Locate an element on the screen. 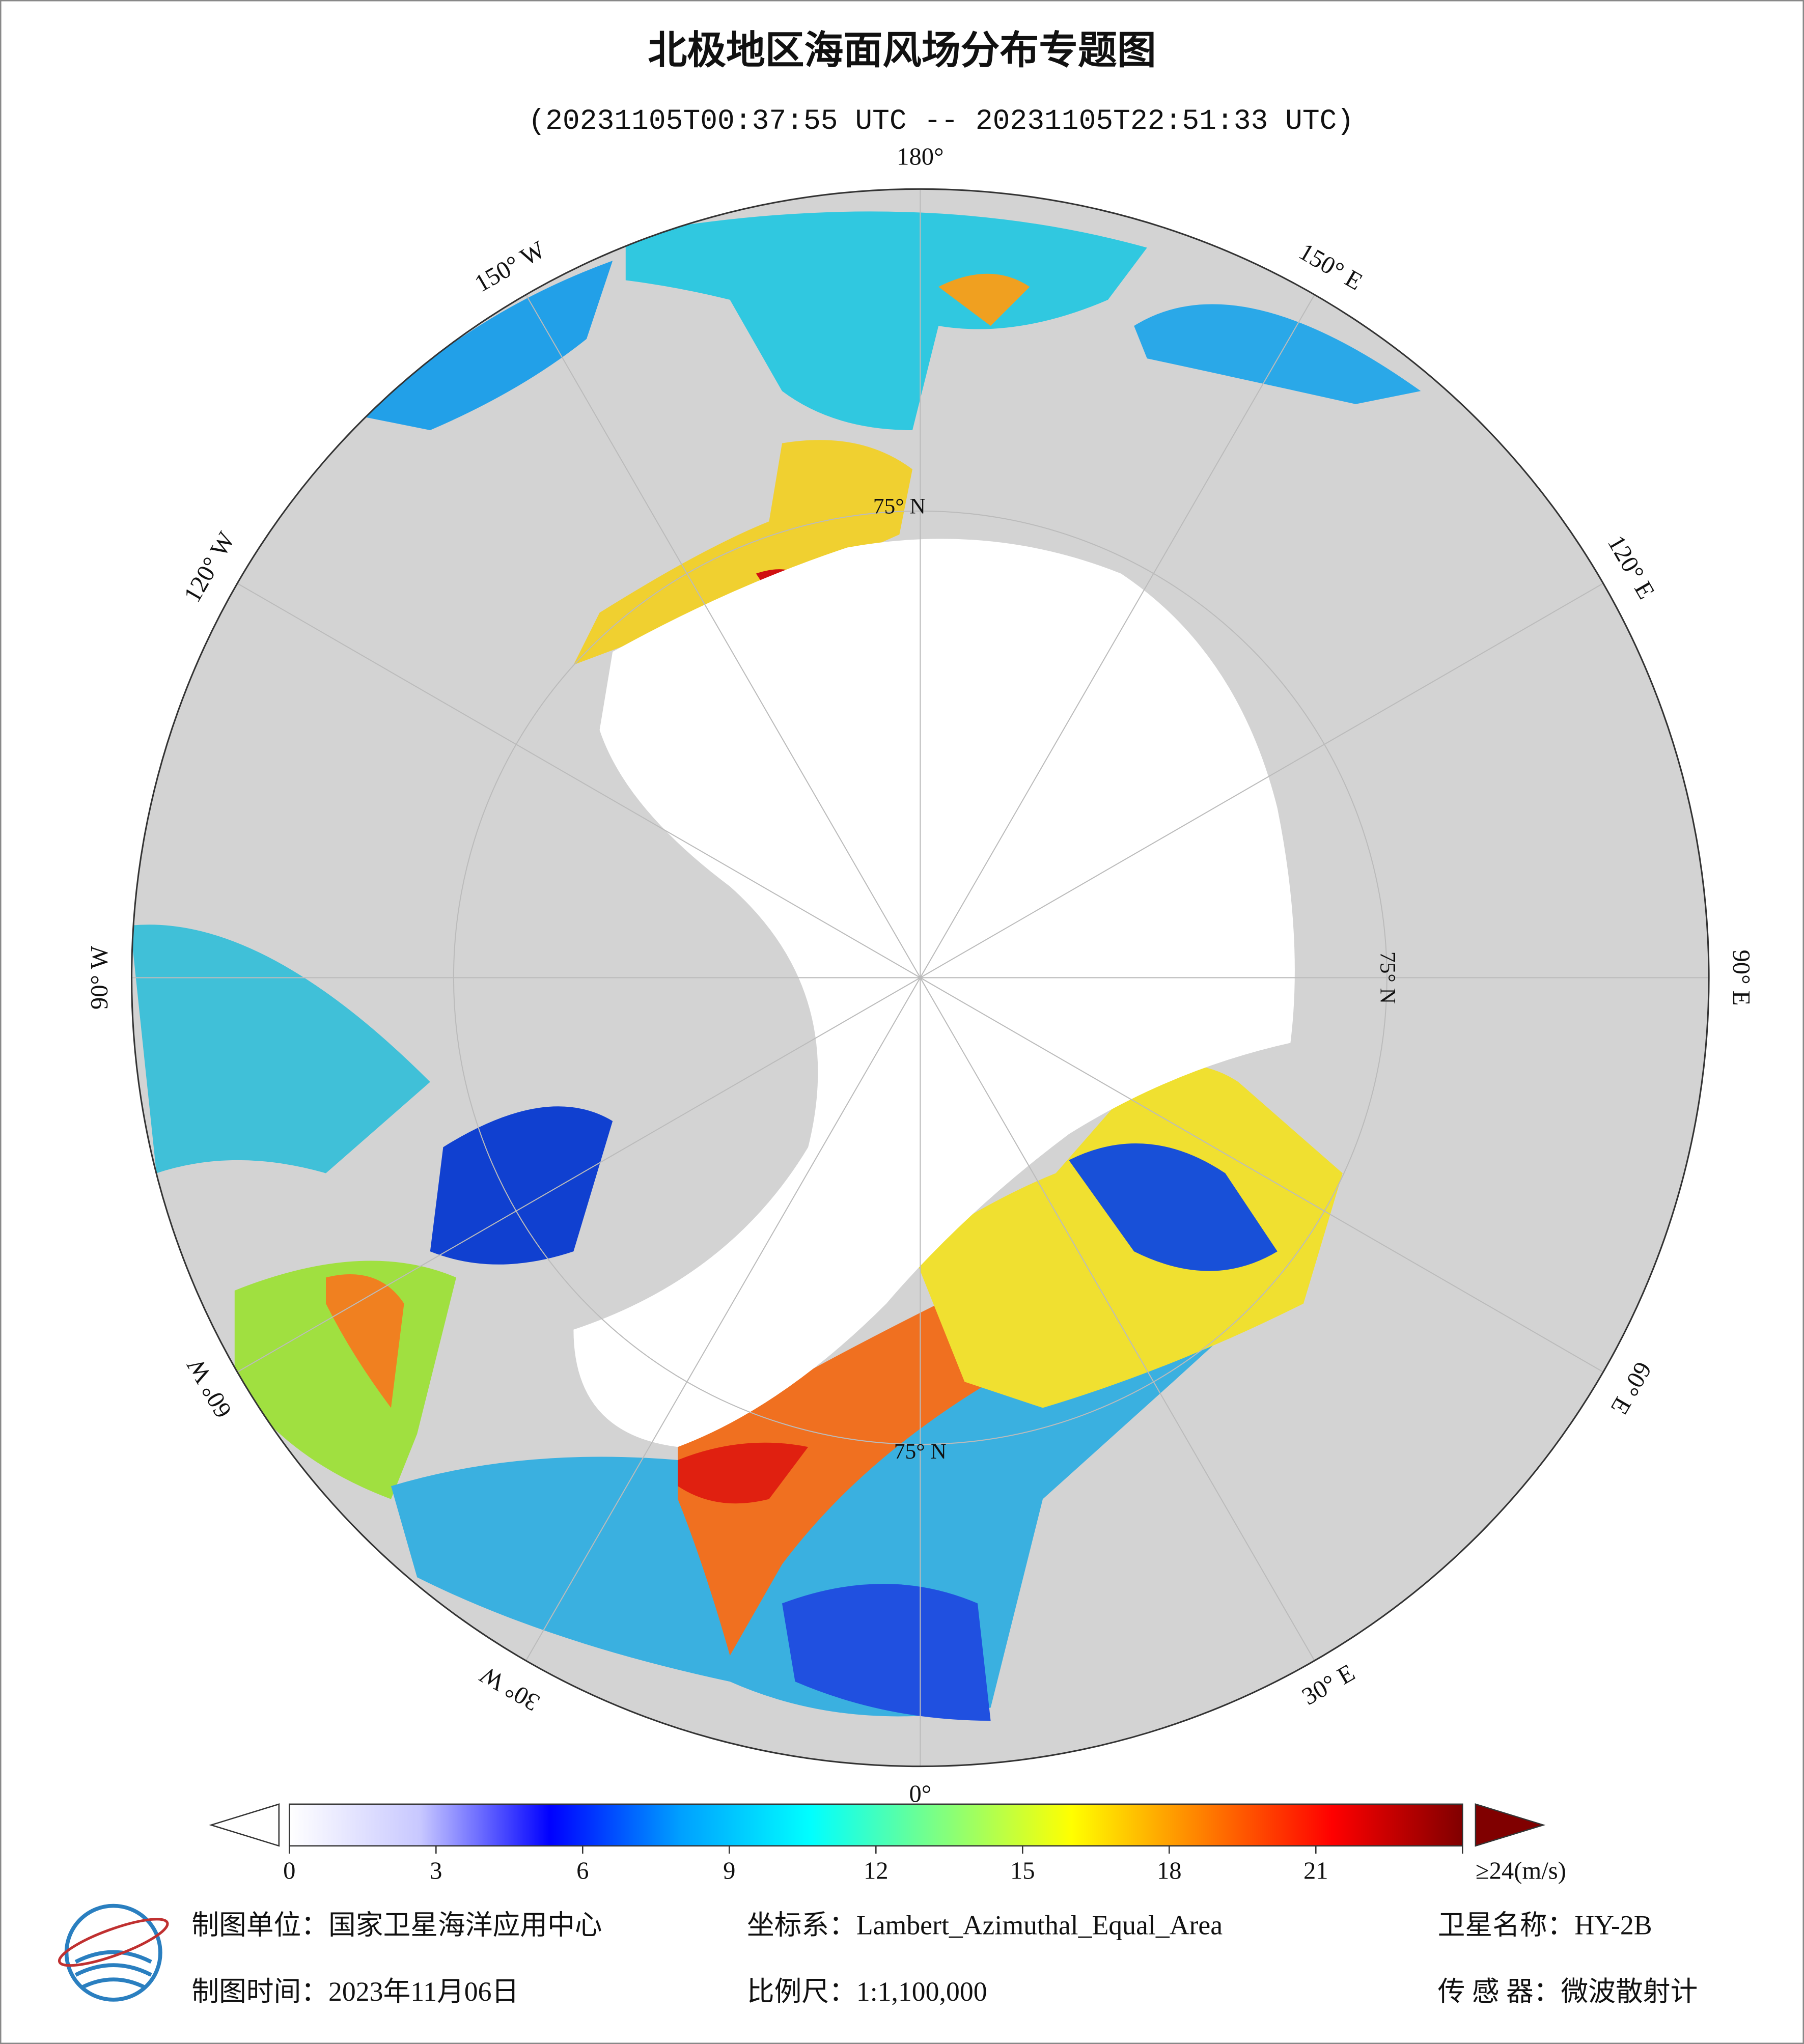 The image size is (1804, 2044). colorbar-low-arrow is located at coordinates (244, 1825).